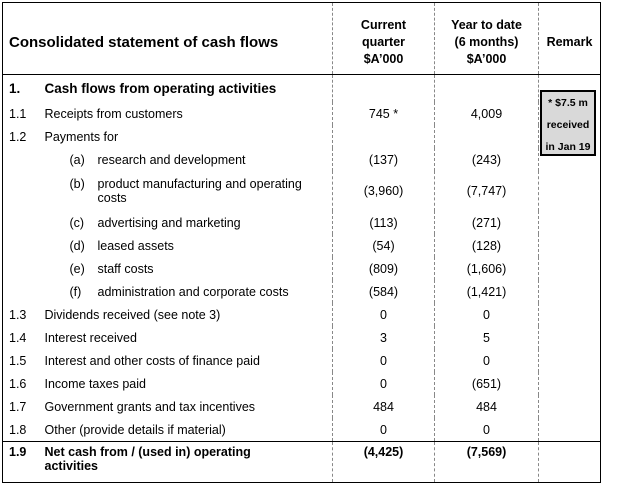 This screenshot has height=483, width=620. Describe the element at coordinates (383, 268) in the screenshot. I see `current-quarter-value: (809)` at that location.